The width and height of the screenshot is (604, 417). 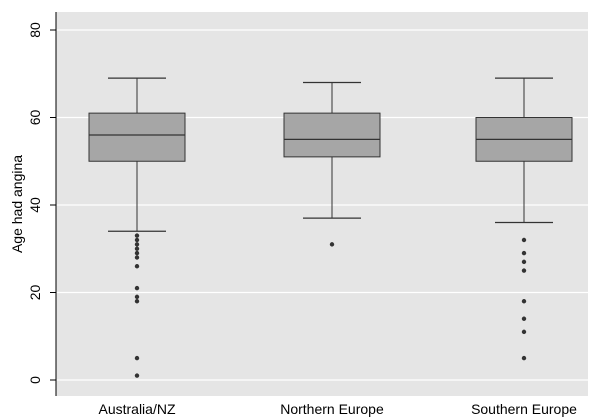 What do you see at coordinates (35, 30) in the screenshot?
I see `y-tick-label: 80` at bounding box center [35, 30].